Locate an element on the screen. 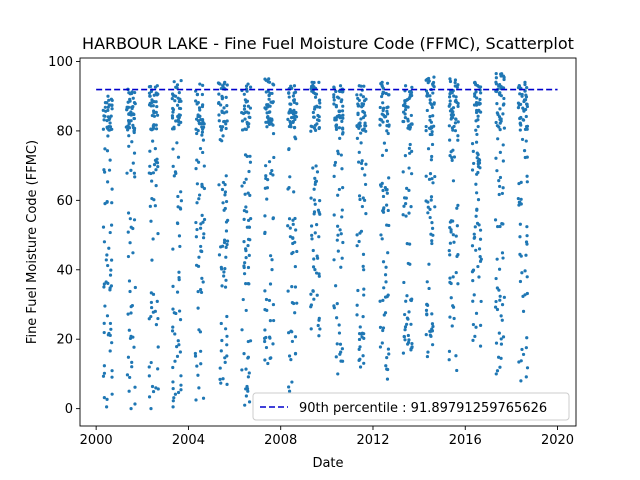  y-tick-label: 60 is located at coordinates (64, 201).